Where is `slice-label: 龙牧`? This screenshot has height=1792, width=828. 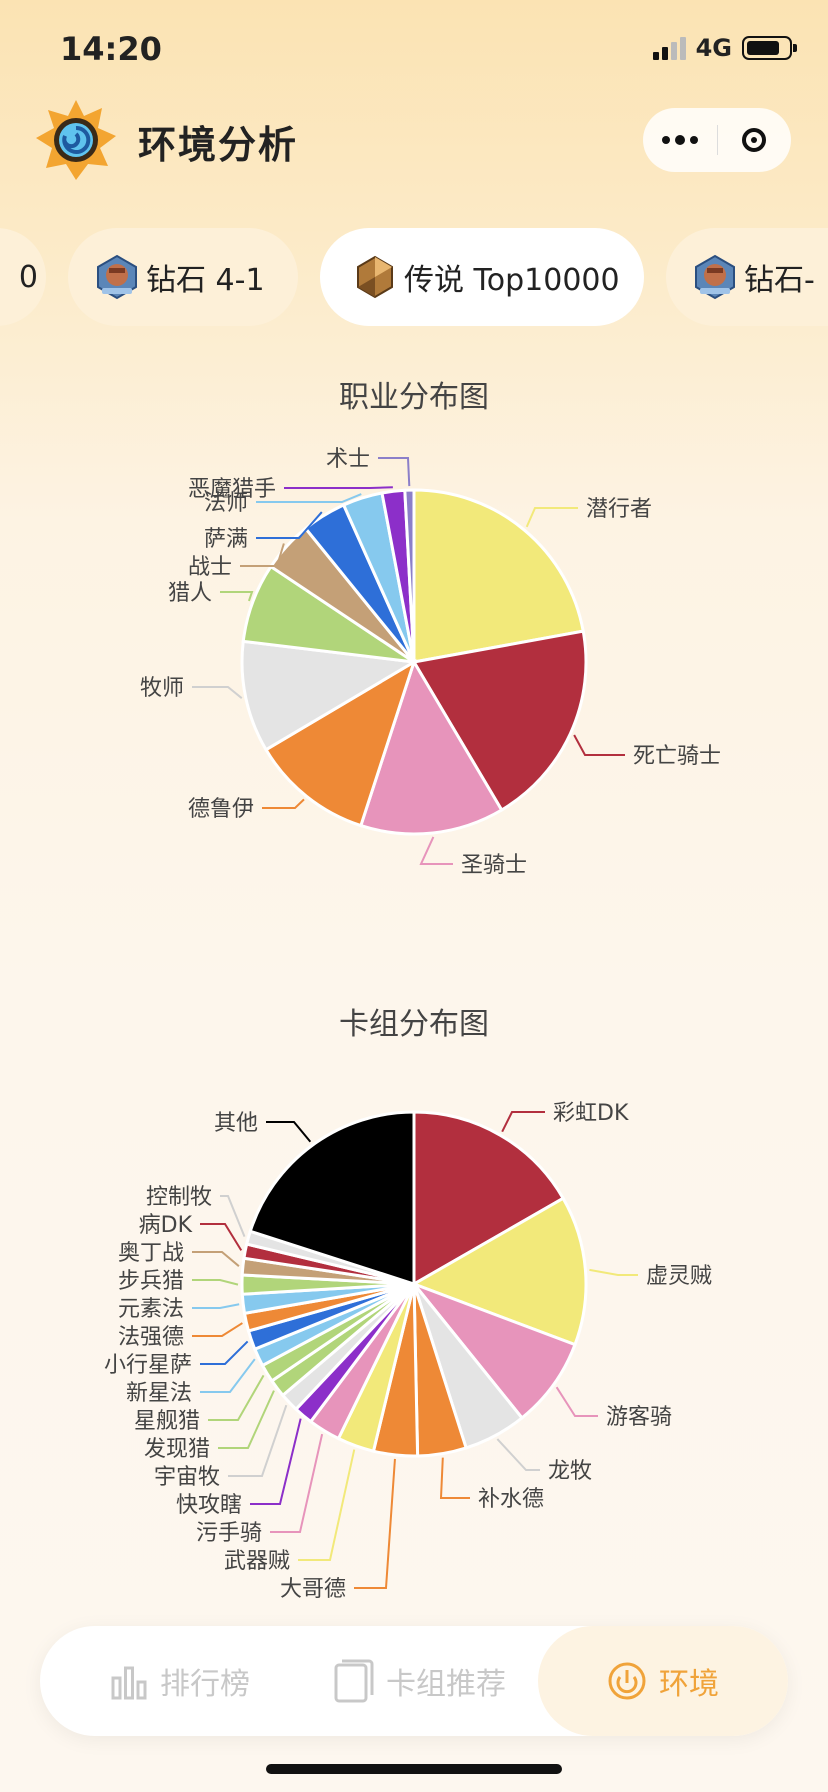
slice-label: 龙牧 is located at coordinates (570, 1471).